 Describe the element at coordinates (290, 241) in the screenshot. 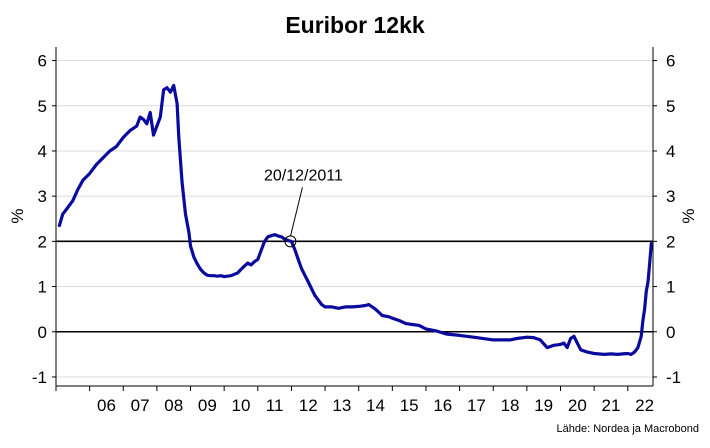

I see `annotation-marker` at that location.